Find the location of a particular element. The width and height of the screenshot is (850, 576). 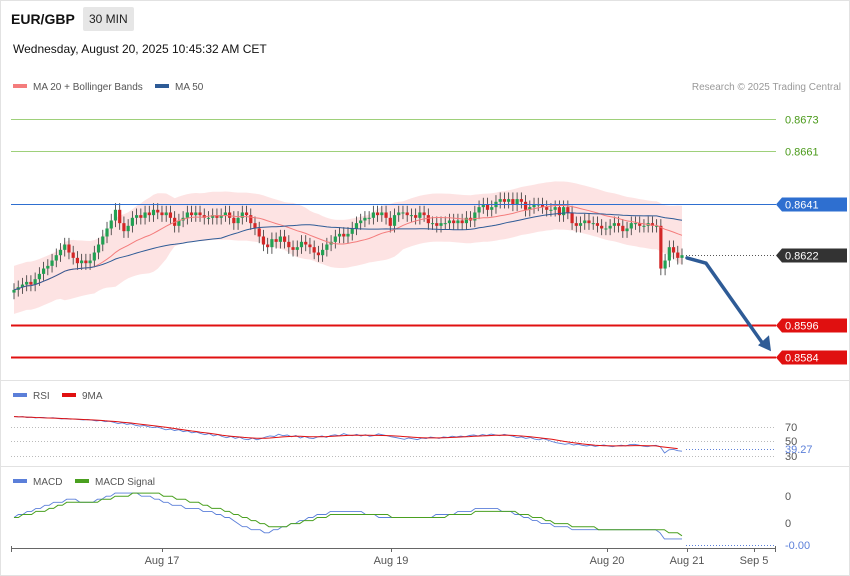

time-axis-label: Aug 21 is located at coordinates (687, 561).